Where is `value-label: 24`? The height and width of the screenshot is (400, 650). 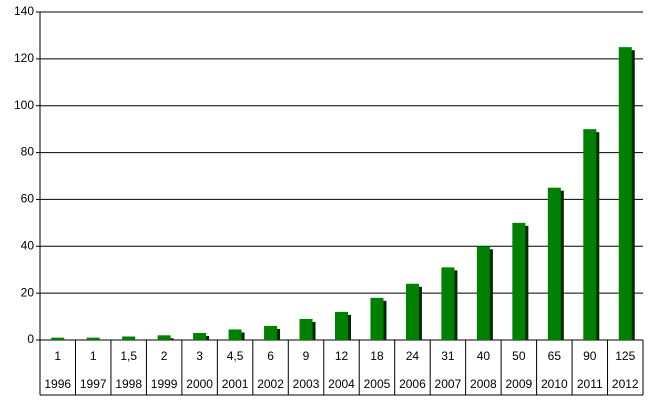 value-label: 24 is located at coordinates (413, 356).